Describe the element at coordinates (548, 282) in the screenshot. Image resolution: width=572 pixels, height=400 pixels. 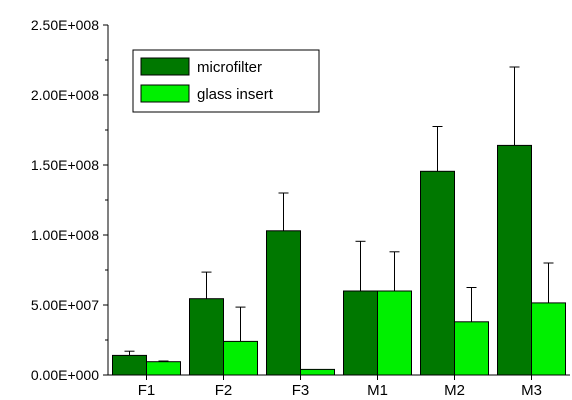
I see `error-bar-glass-insert-M3` at that location.